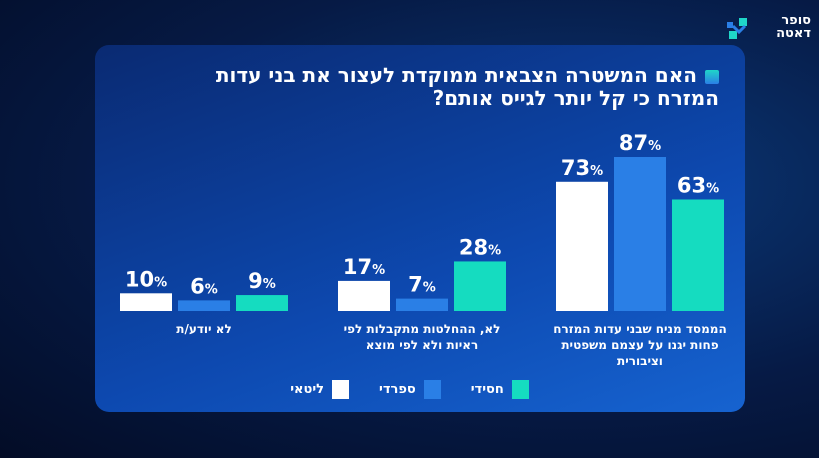 Image resolution: width=819 pixels, height=458 pixels. What do you see at coordinates (146, 279) in the screenshot?
I see `data-label: 10%` at bounding box center [146, 279].